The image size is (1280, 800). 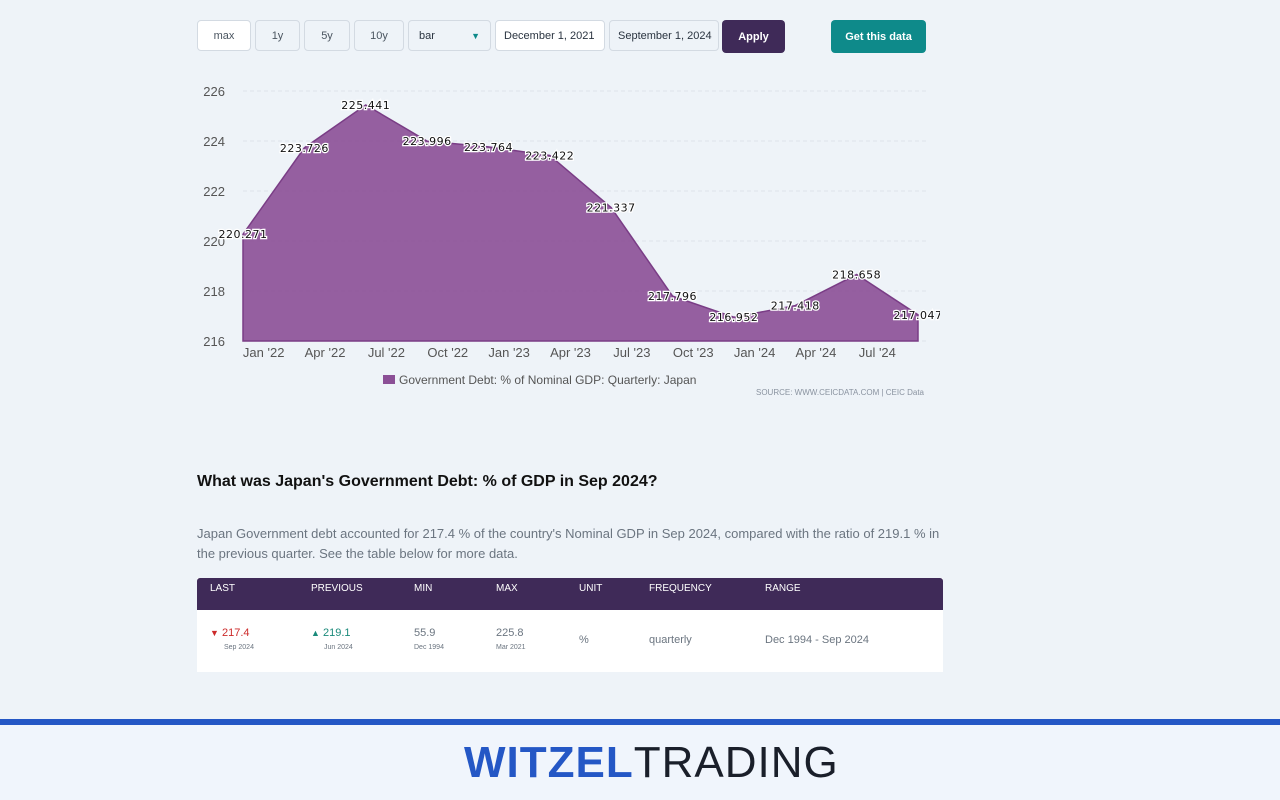 I want to click on x-tick-label: Apr '24, so click(x=816, y=352).